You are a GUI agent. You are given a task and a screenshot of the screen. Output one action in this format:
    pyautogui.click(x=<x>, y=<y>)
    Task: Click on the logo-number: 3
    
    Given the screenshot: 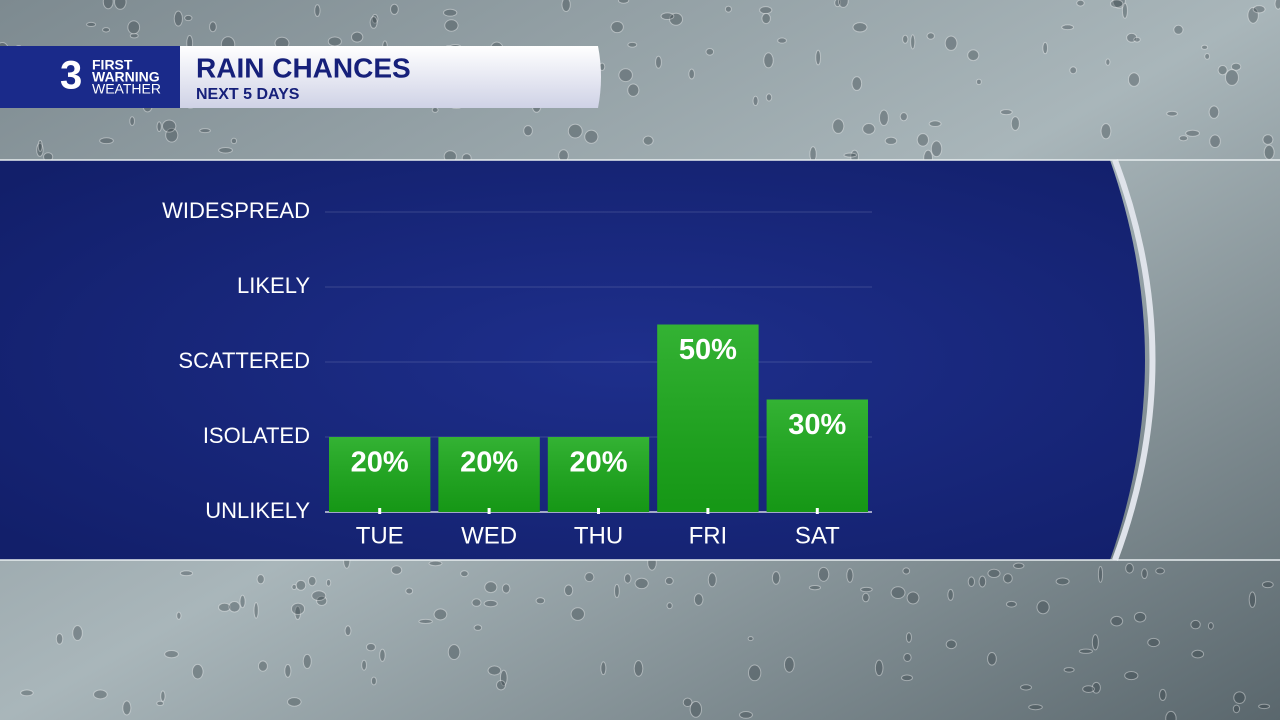 What is the action you would take?
    pyautogui.click(x=71, y=76)
    